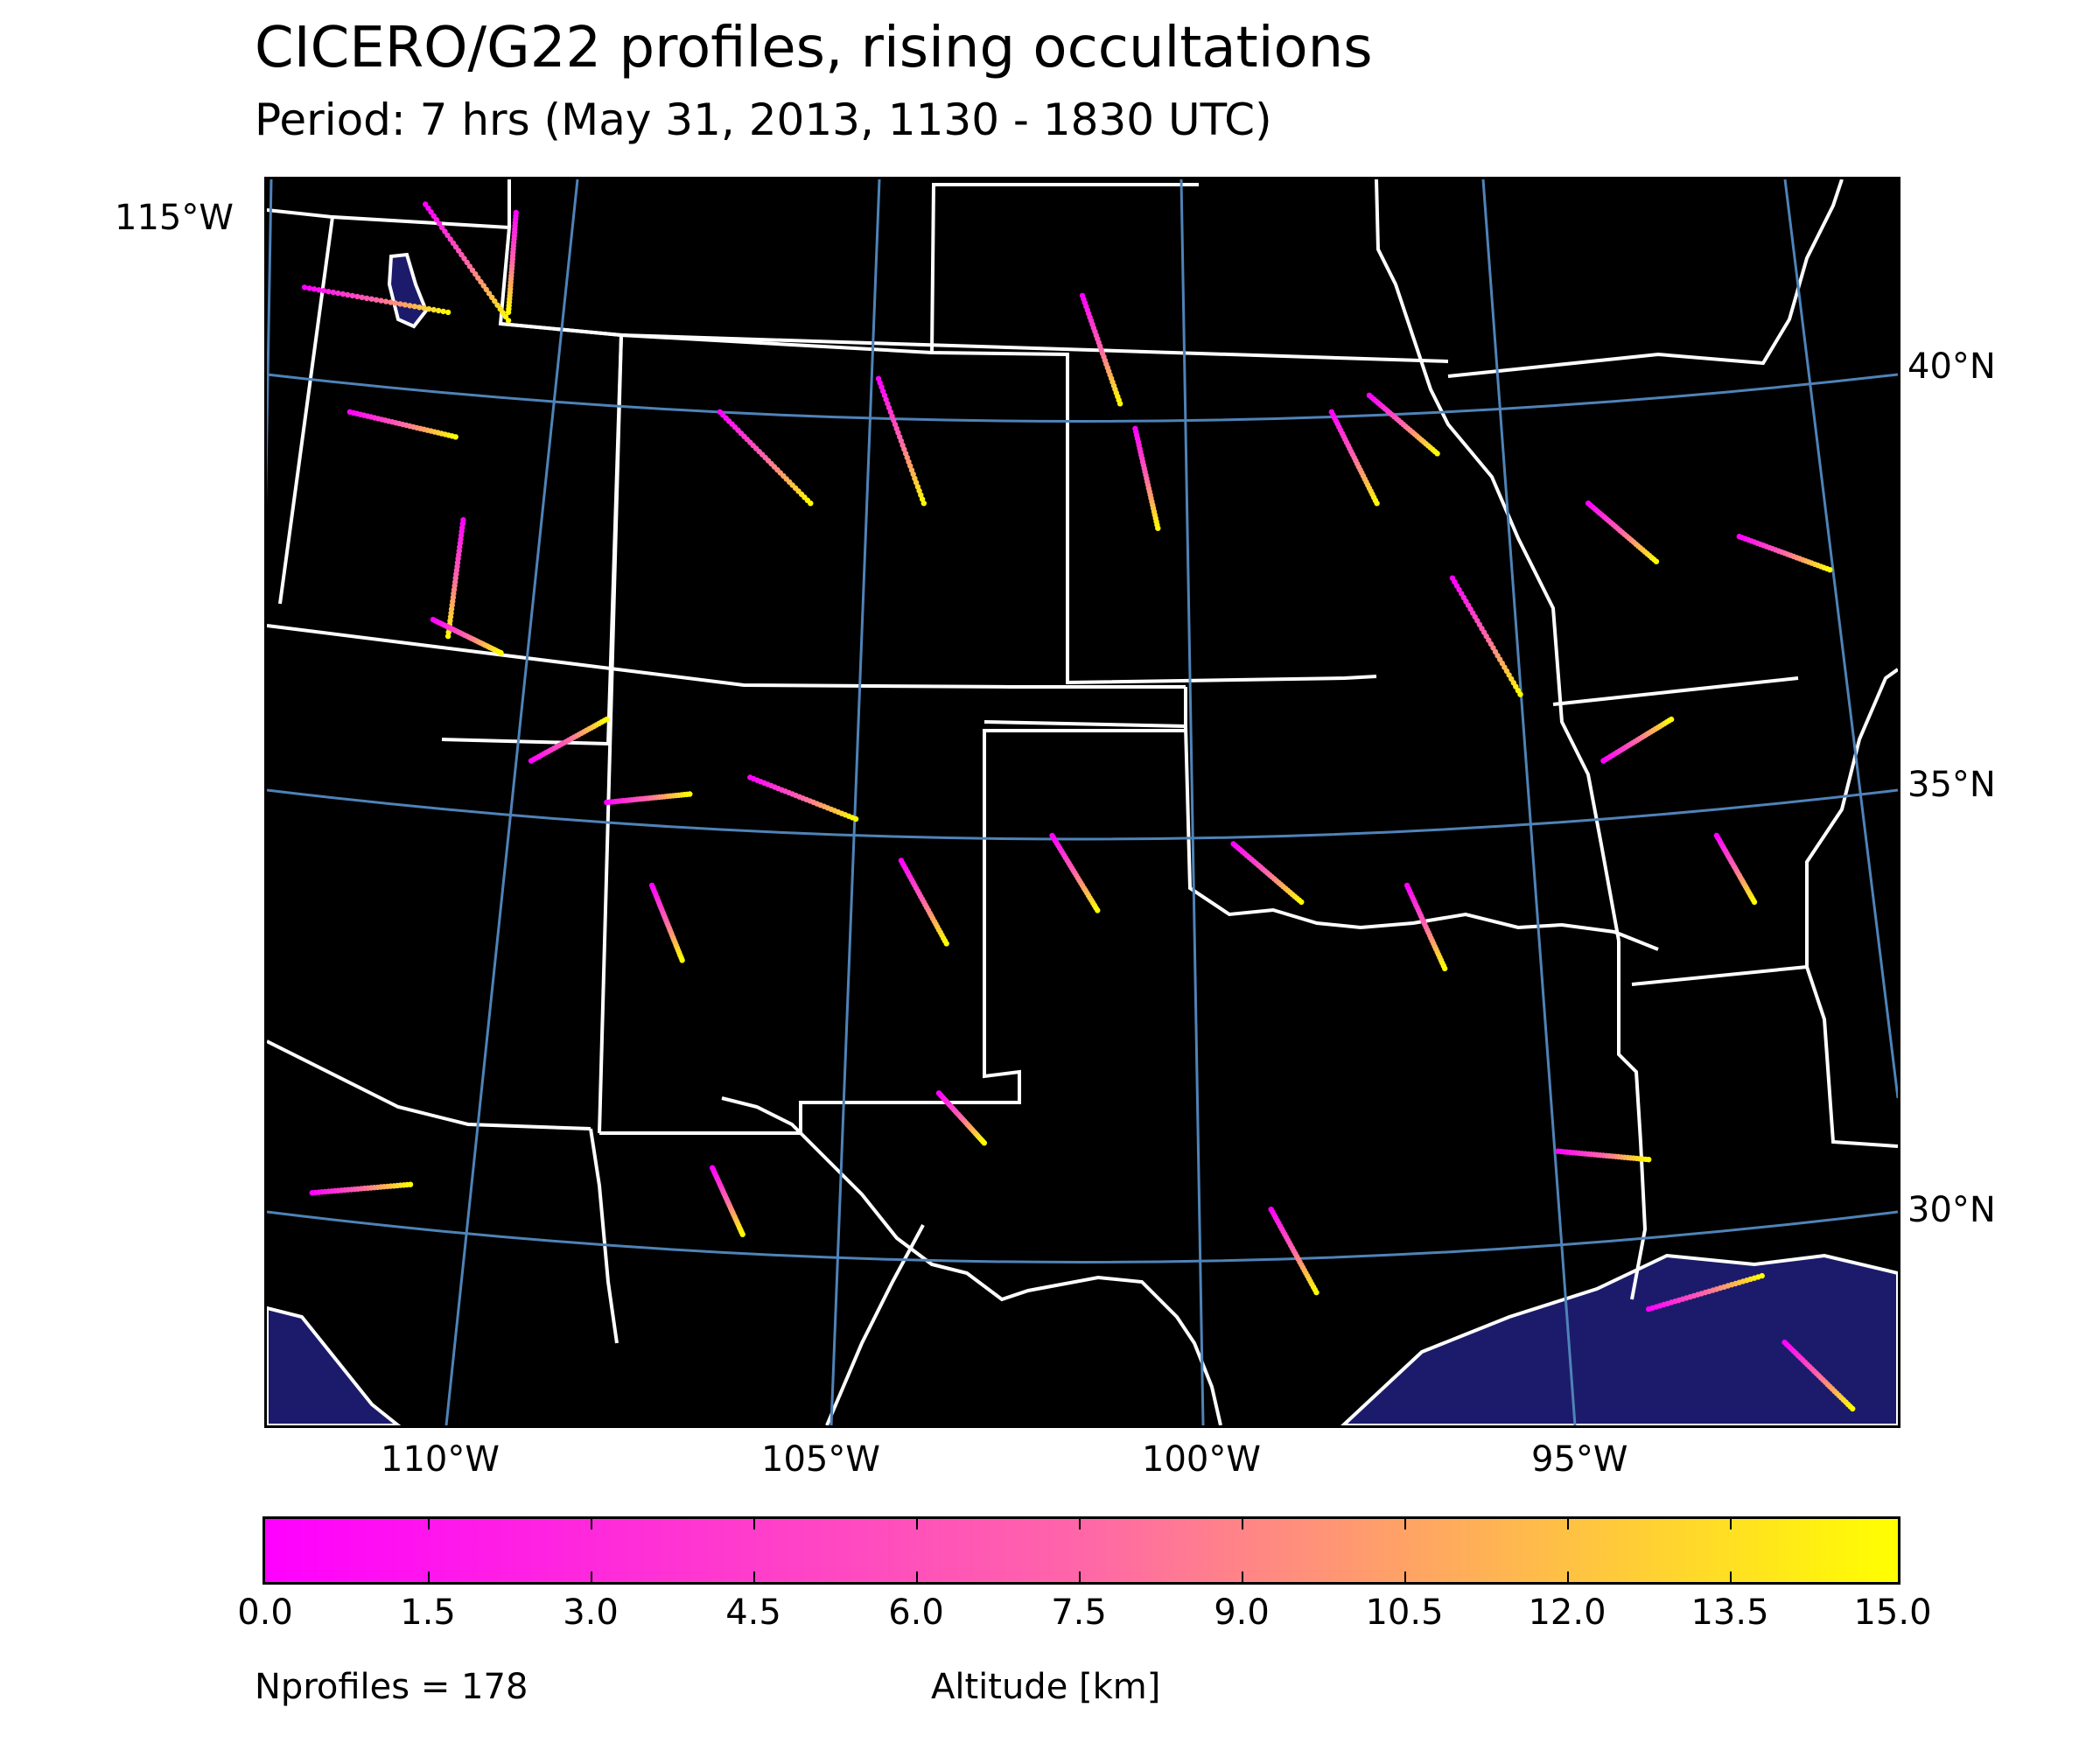  What do you see at coordinates (1046, 1687) in the screenshot?
I see `colorbar-label: Altitude [km]` at bounding box center [1046, 1687].